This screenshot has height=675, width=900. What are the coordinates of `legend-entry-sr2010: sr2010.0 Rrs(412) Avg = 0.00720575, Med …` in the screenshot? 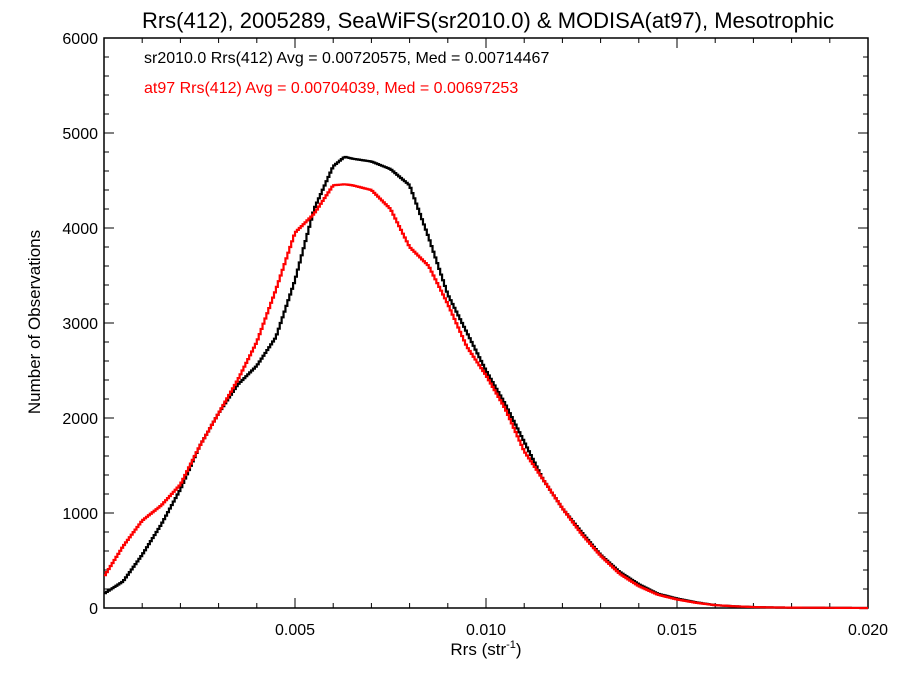 It's located at (346, 58).